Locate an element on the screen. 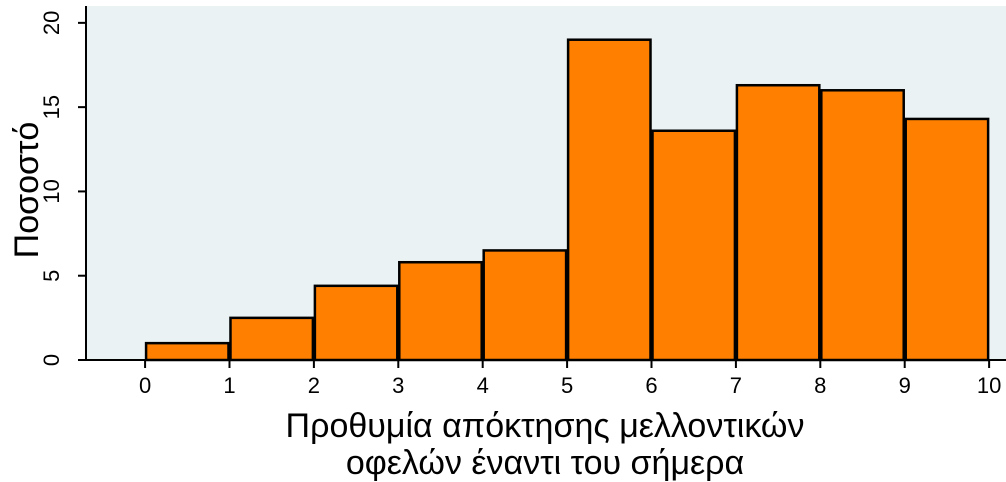 The image size is (1006, 482). y-tick-label-3: 15 is located at coordinates (51, 107).